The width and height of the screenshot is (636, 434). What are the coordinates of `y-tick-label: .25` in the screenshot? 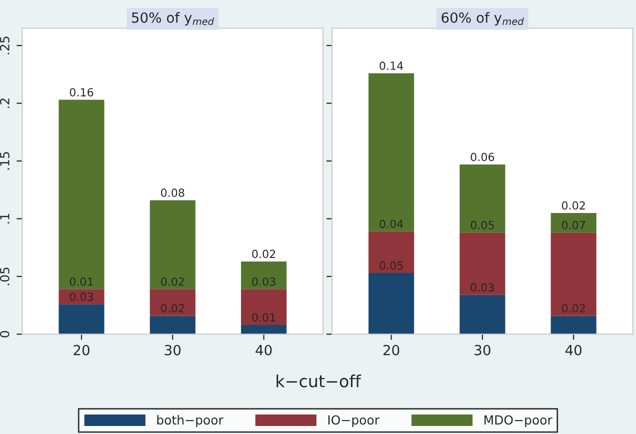 It's located at (5, 45).